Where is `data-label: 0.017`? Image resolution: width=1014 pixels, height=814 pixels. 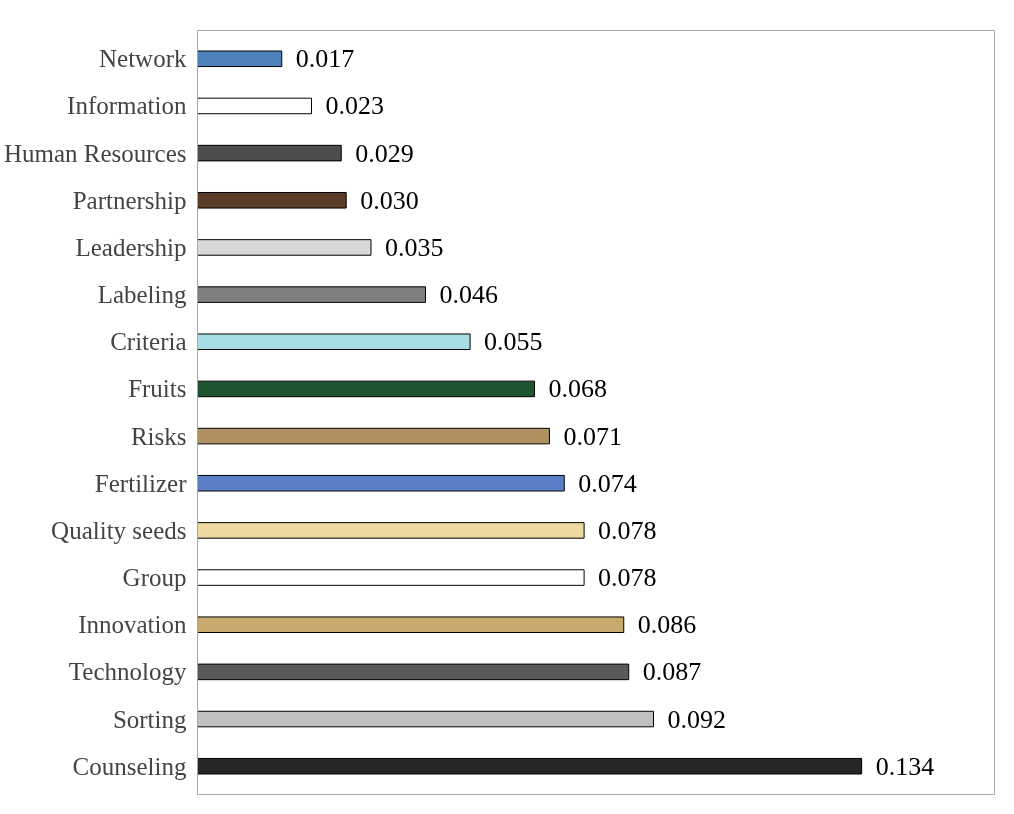
data-label: 0.017 is located at coordinates (325, 59).